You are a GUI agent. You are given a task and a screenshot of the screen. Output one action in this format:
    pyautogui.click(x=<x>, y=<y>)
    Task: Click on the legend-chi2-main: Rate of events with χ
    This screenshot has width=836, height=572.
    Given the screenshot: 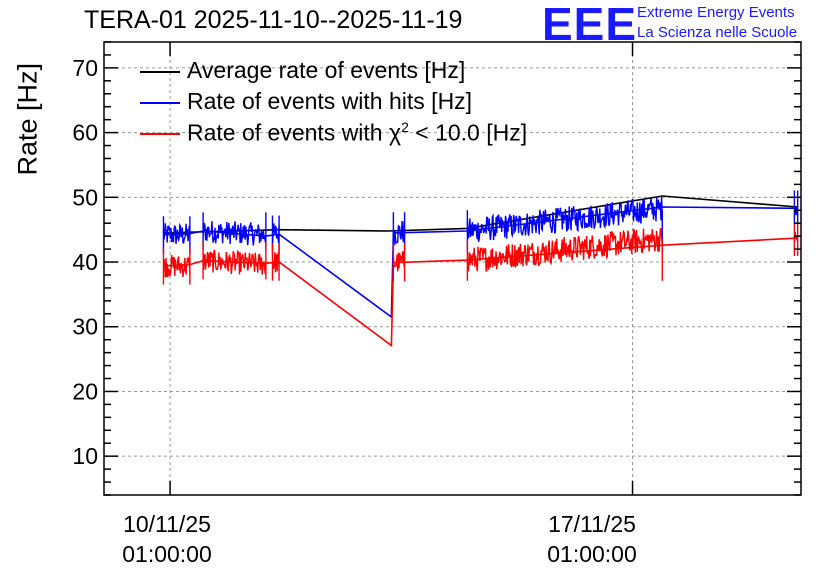 What is the action you would take?
    pyautogui.click(x=294, y=132)
    